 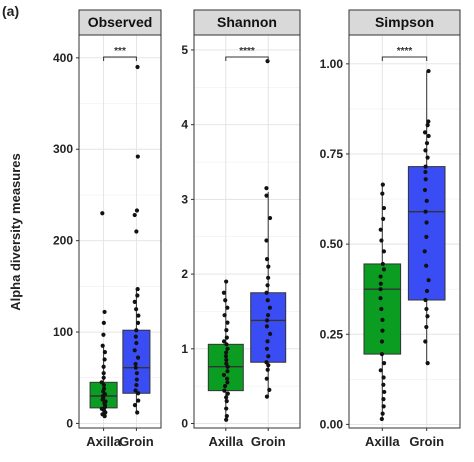 I want to click on x-tick-label: Groin, so click(x=268, y=441).